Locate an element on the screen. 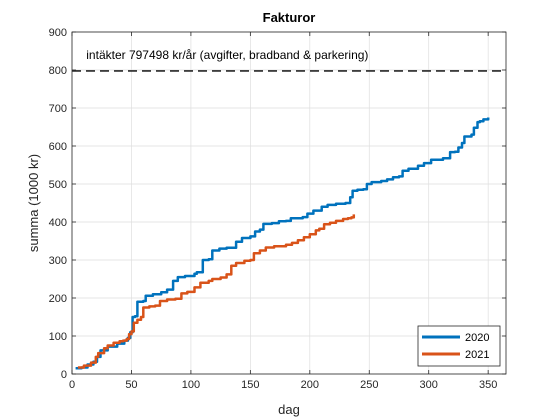 The height and width of the screenshot is (420, 560). x-axis-label: dag is located at coordinates (289, 409).